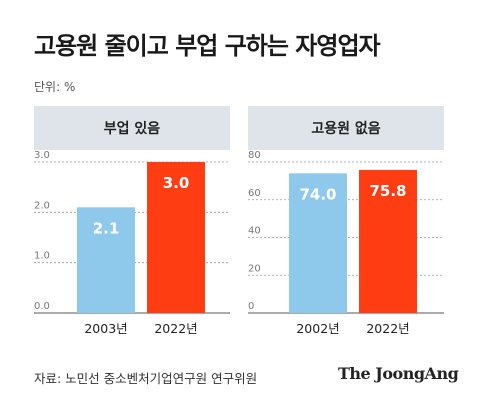 This screenshot has height=403, width=480. Describe the element at coordinates (42, 155) in the screenshot. I see `side-job-ytick-label: 3.0` at that location.